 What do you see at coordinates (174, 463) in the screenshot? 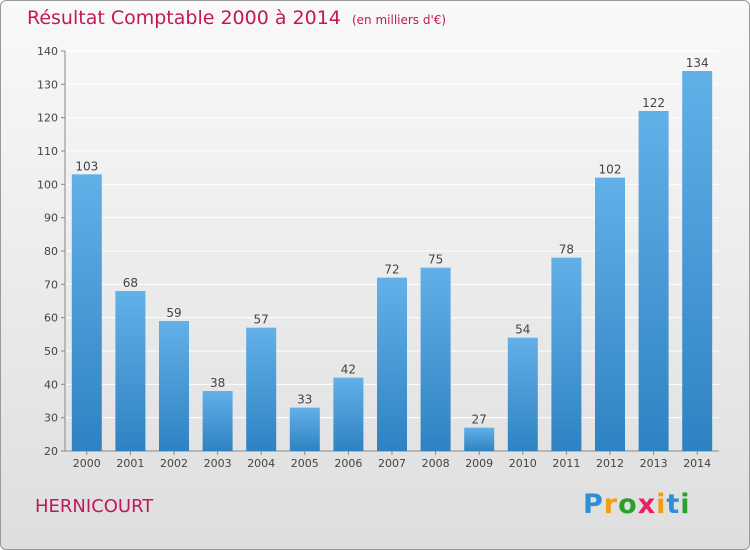
I see `x-tick-label: 2002` at bounding box center [174, 463].